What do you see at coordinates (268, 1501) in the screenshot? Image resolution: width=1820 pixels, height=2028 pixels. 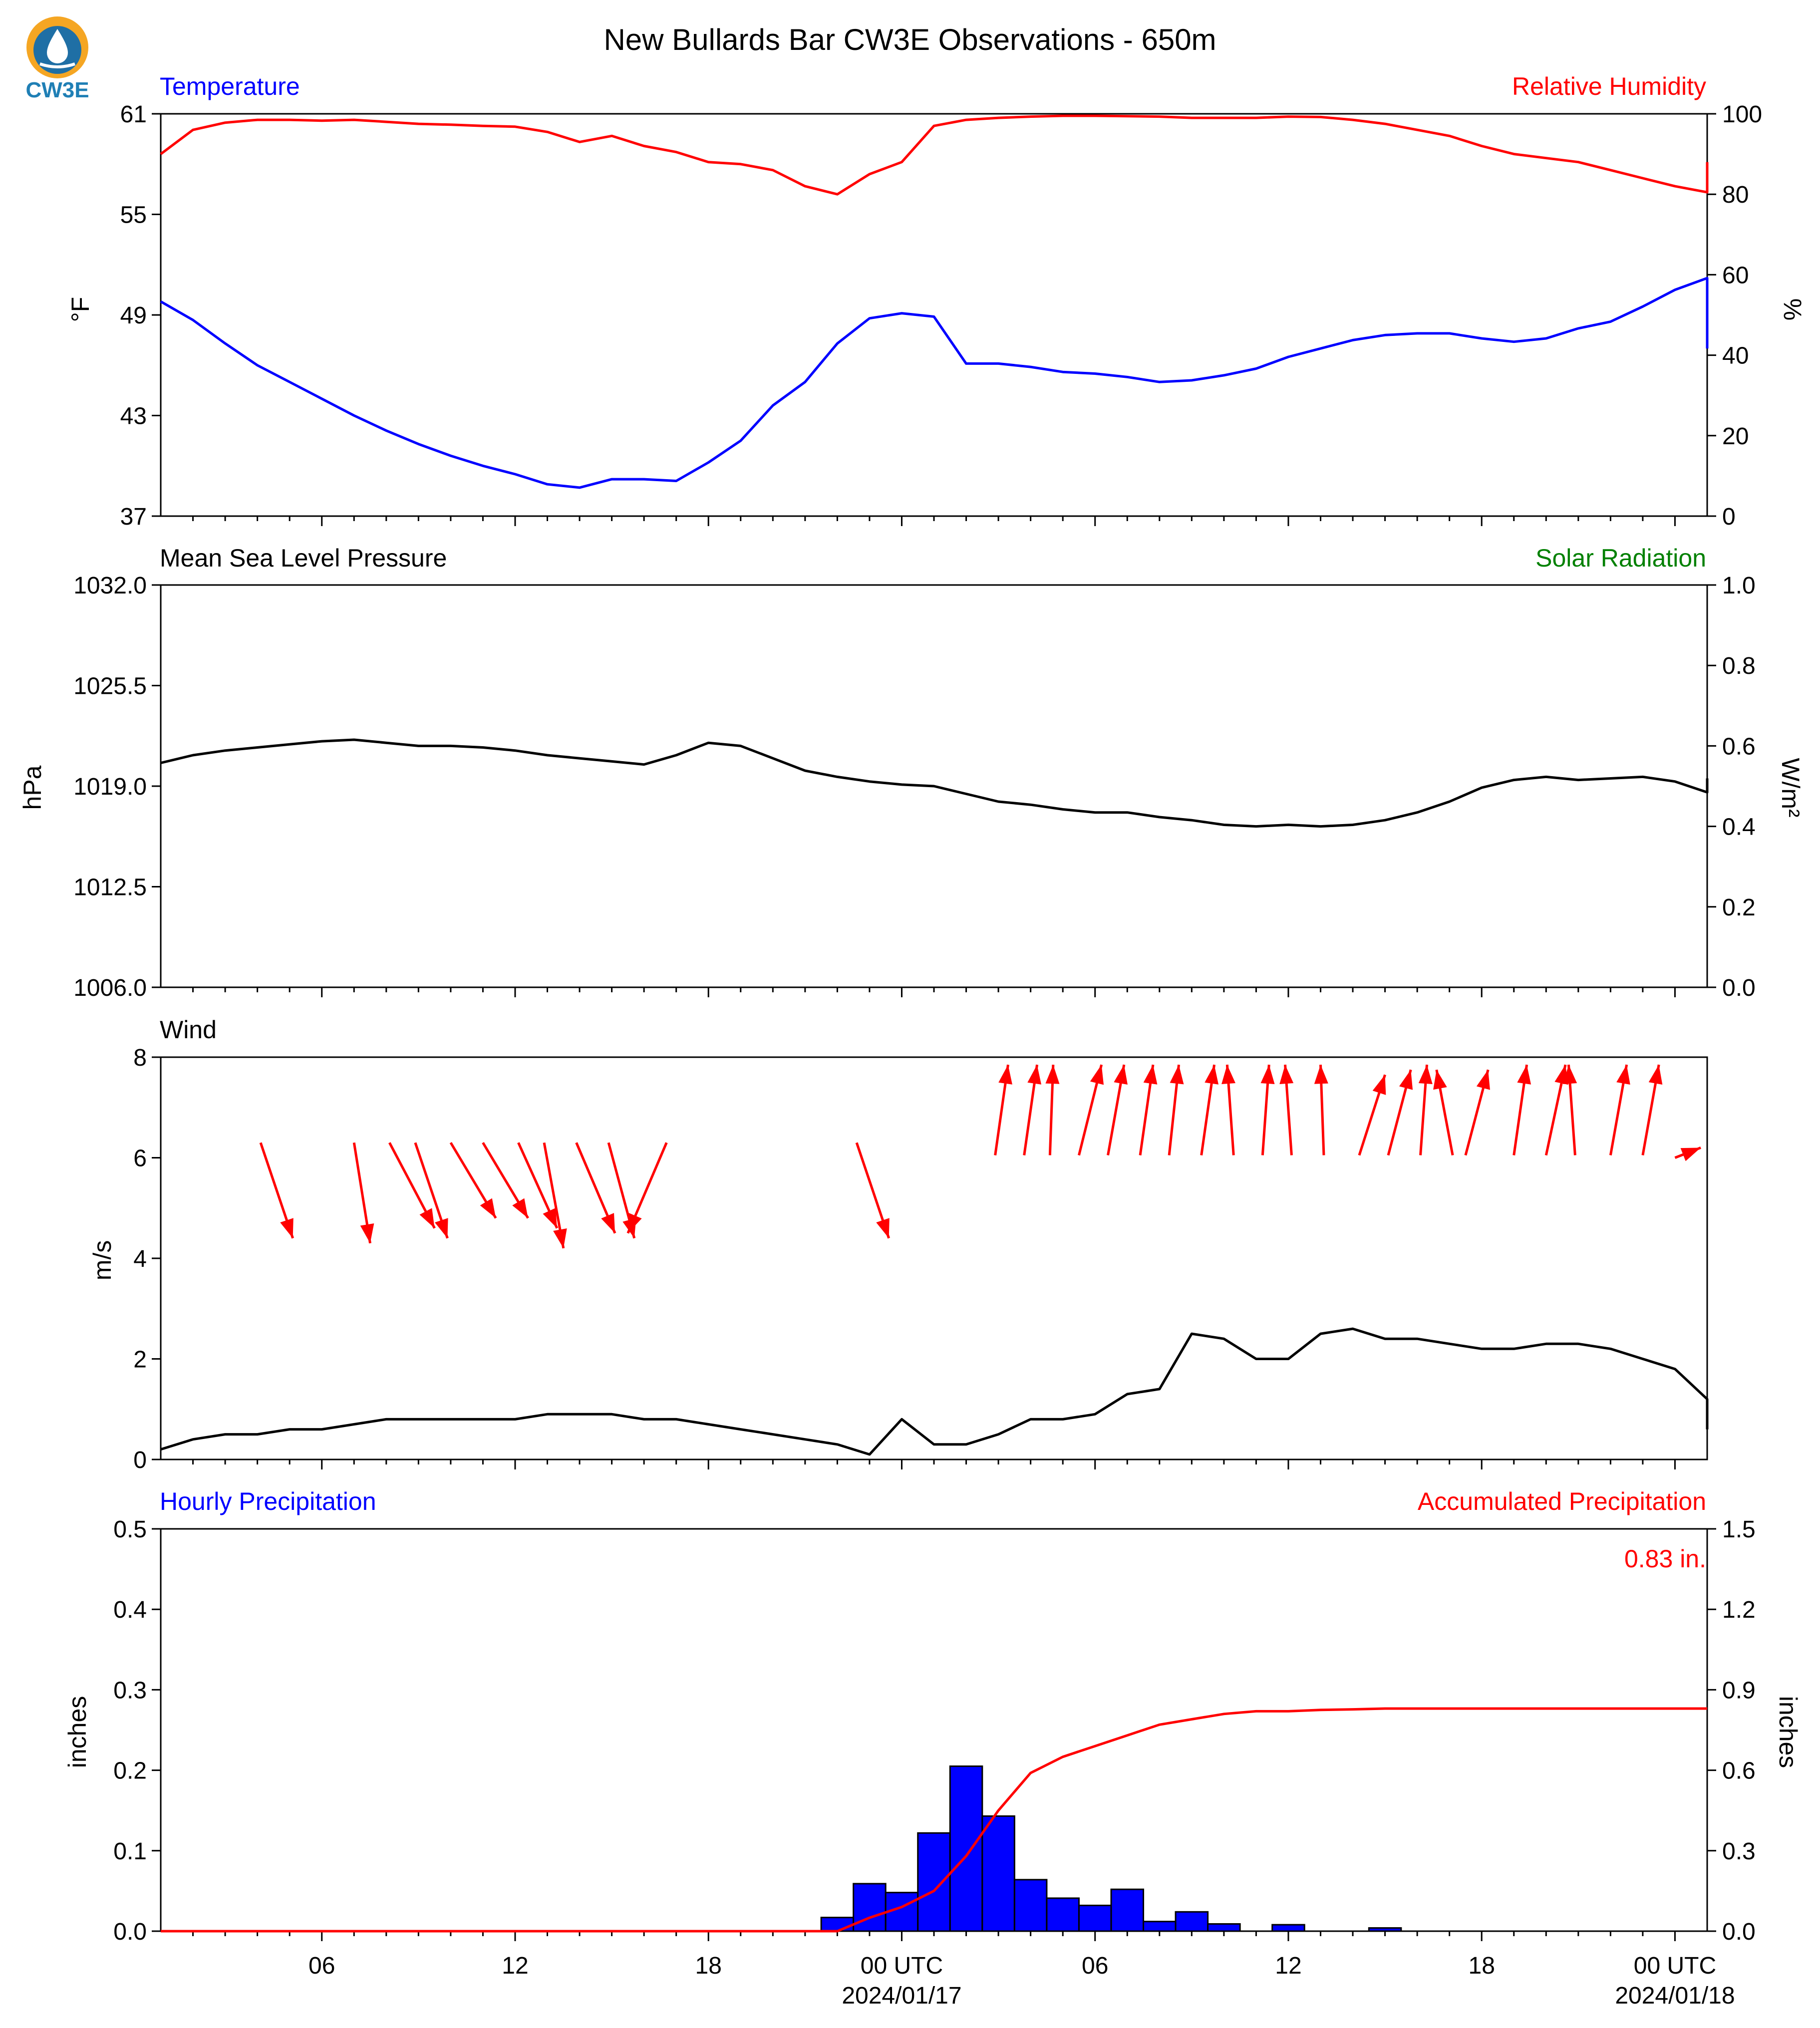 I see `hourly-precip-title: Hourly Precipitation` at bounding box center [268, 1501].